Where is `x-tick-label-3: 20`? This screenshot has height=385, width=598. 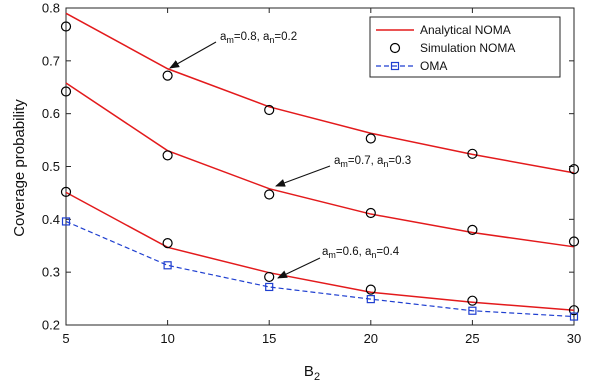
x-tick-label-3: 20 is located at coordinates (371, 338).